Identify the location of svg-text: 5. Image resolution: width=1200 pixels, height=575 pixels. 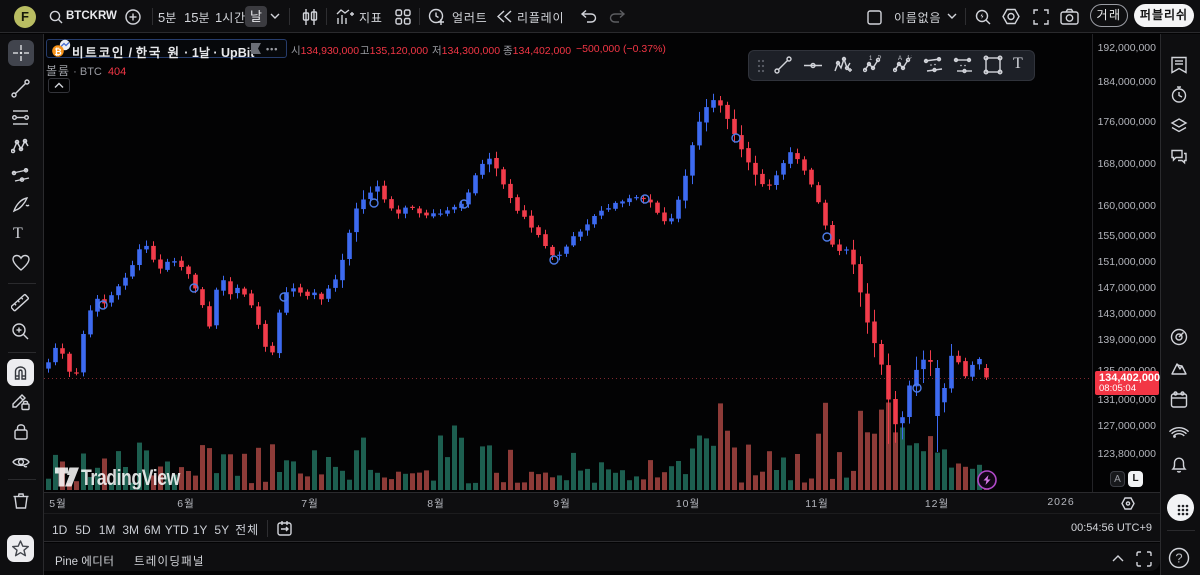
(880, 58).